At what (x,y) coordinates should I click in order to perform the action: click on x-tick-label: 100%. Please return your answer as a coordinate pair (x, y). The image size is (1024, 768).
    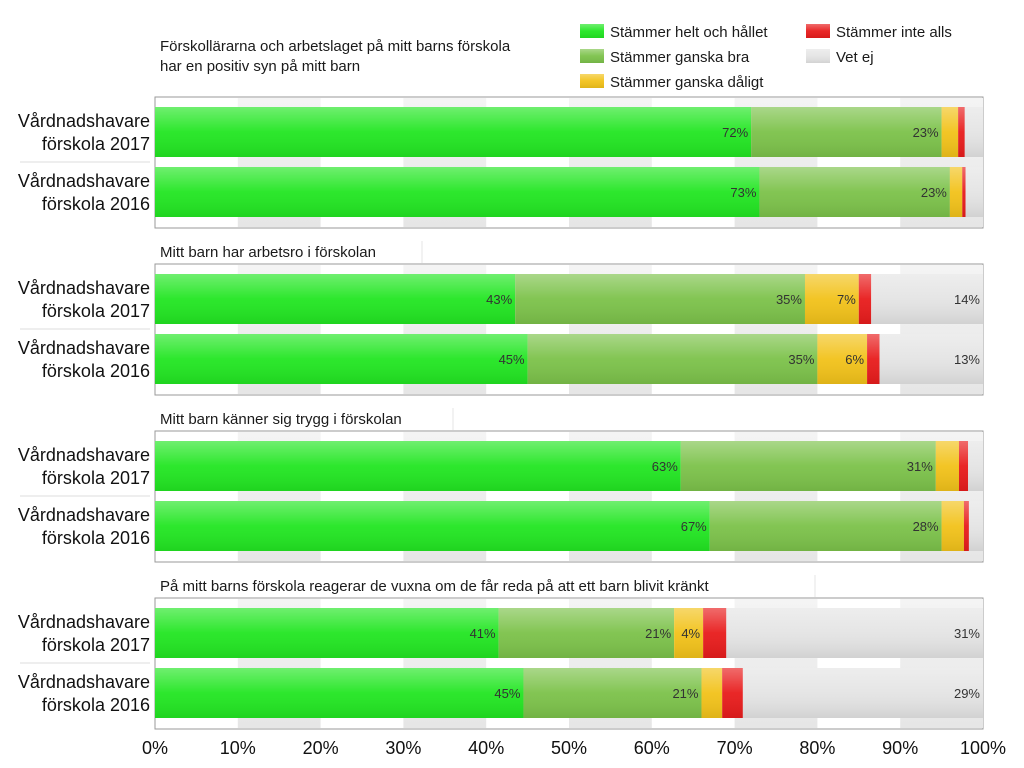
    Looking at the image, I should click on (983, 748).